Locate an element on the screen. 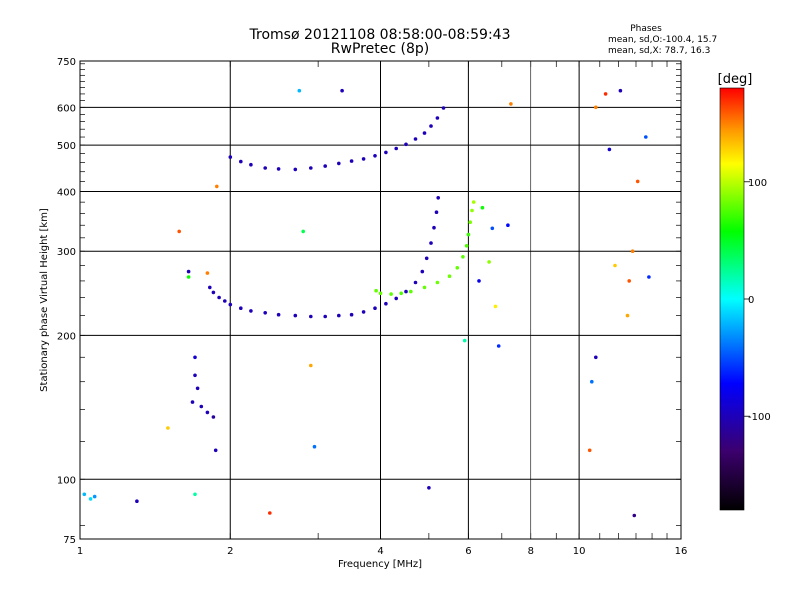  x-tick-label: 1 is located at coordinates (80, 551).